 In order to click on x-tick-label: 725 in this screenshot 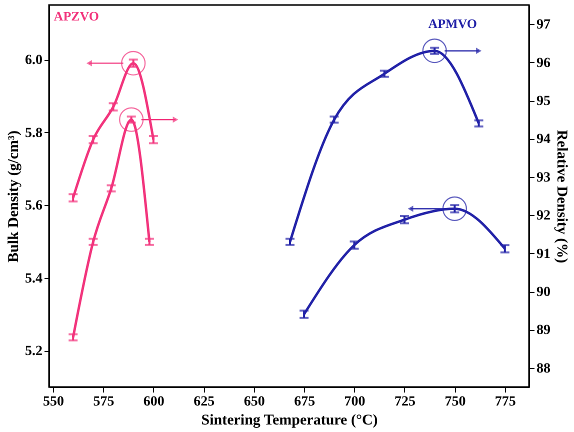, I will do `click(405, 402)`.